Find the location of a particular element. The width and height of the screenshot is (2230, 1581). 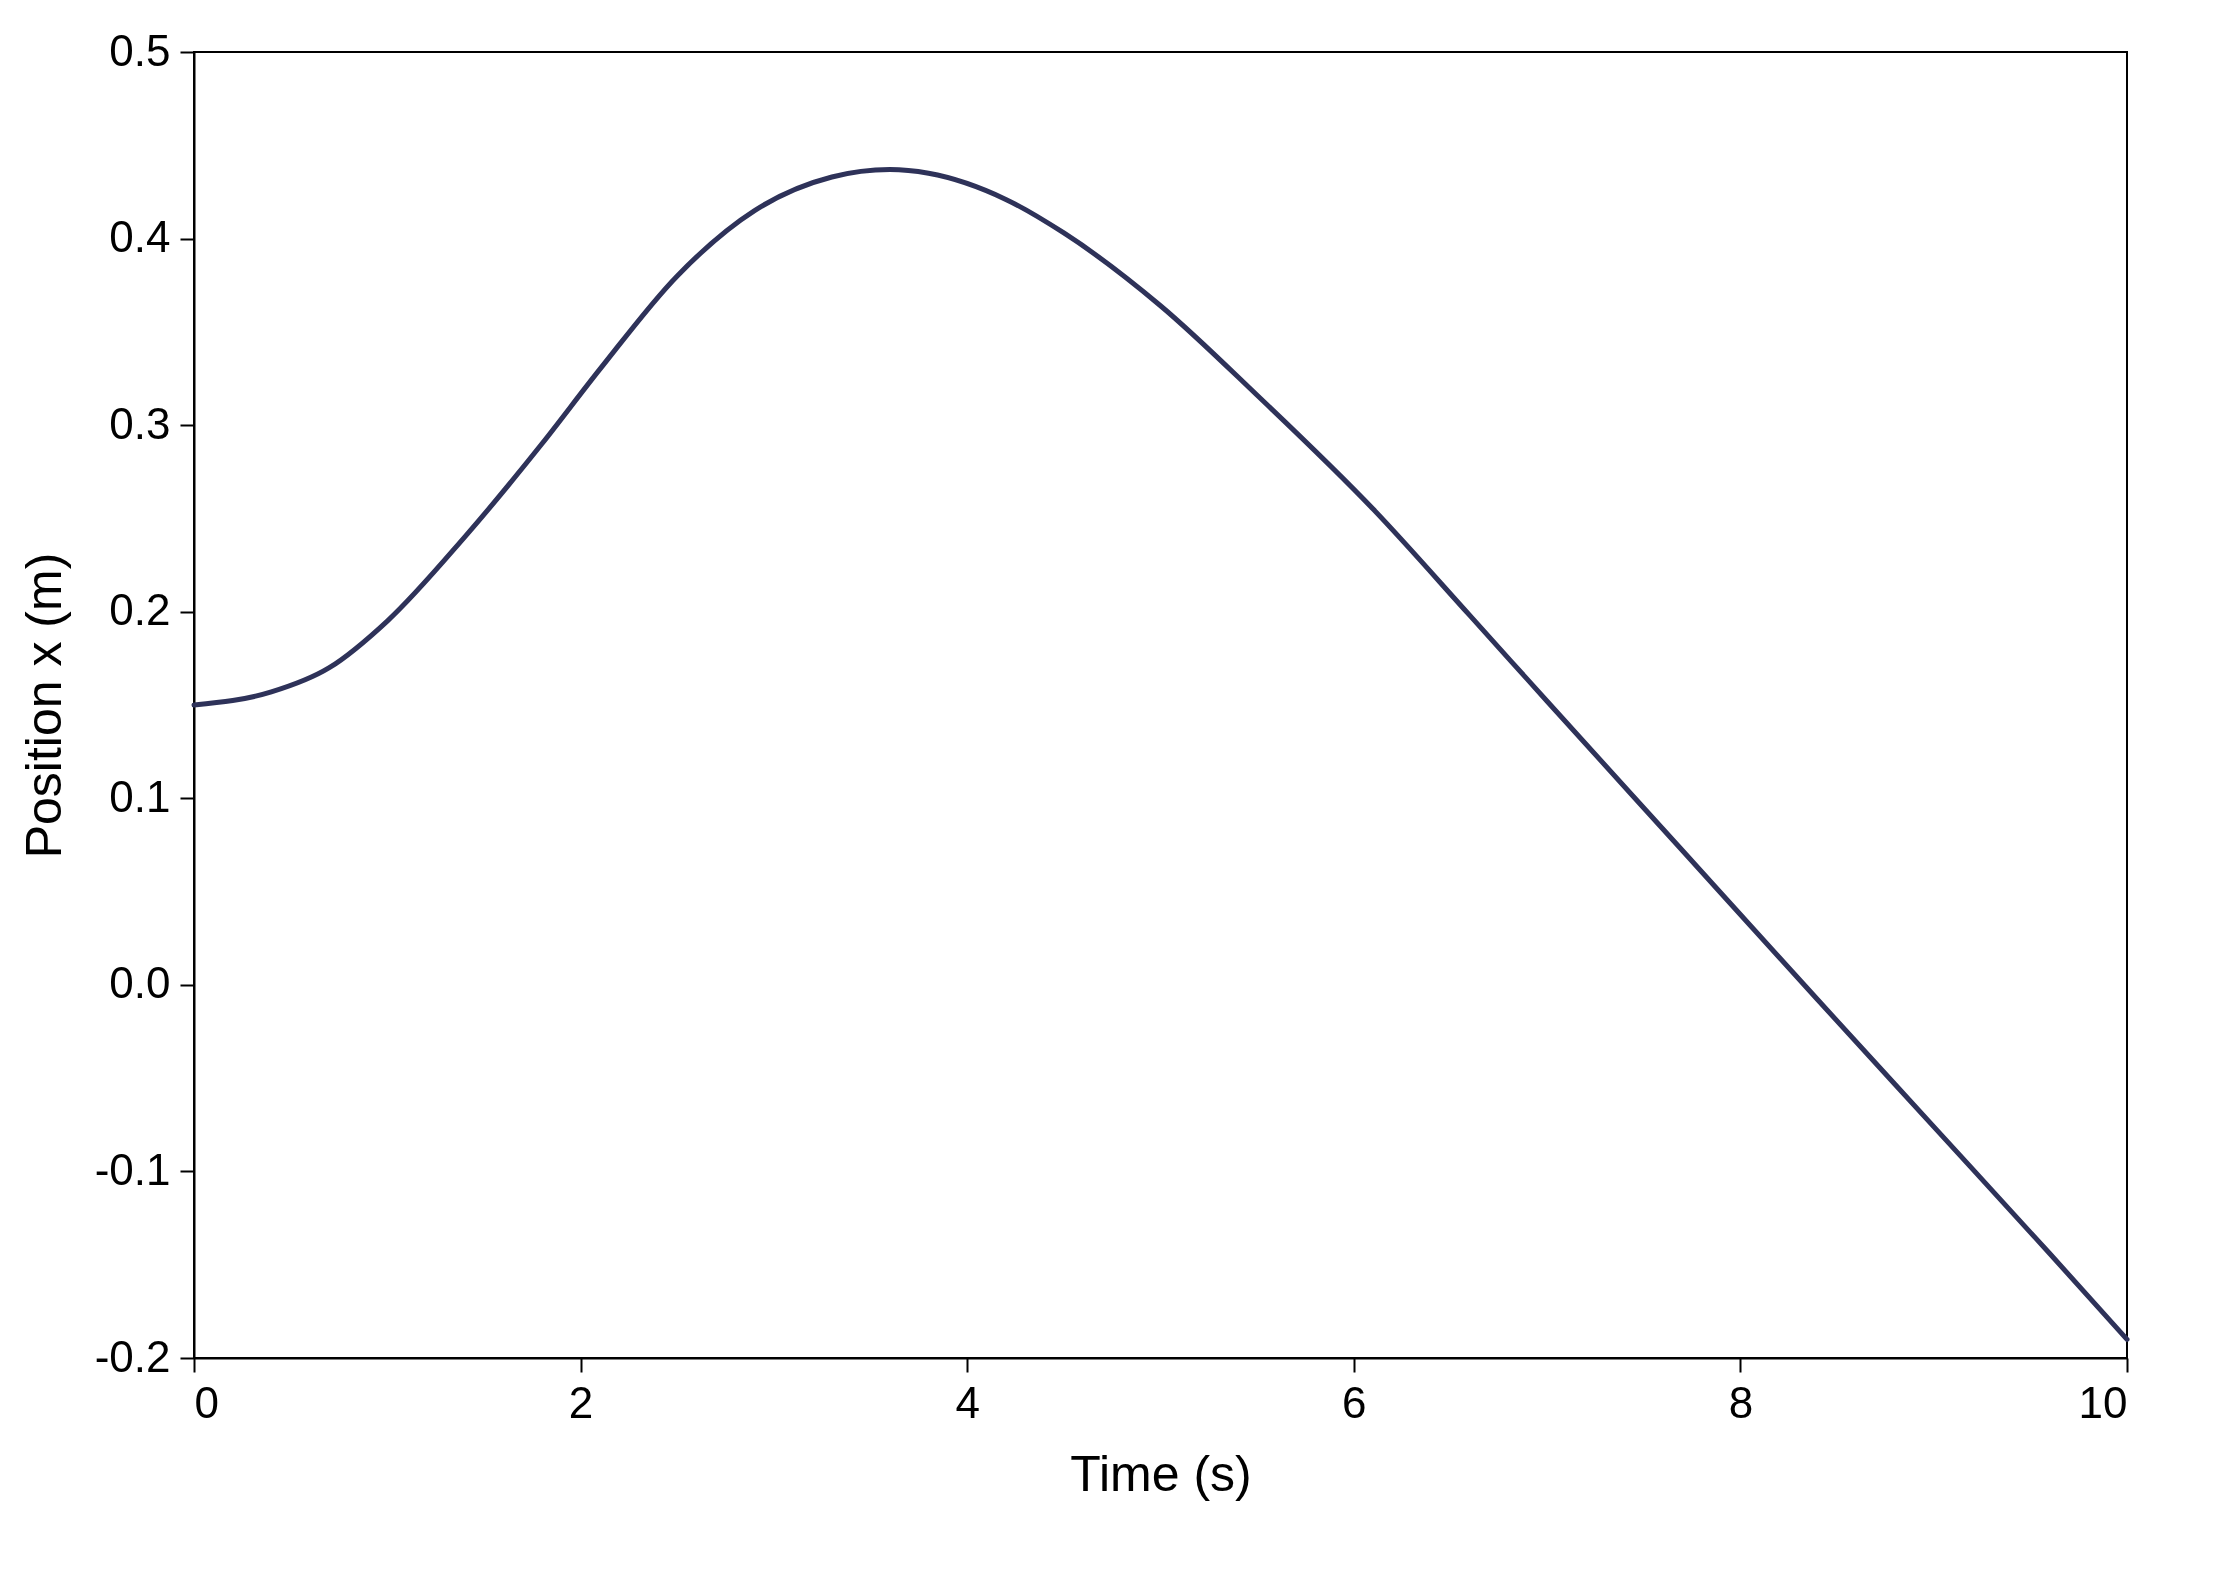

y-tick-label: 0.4 is located at coordinates (140, 237).